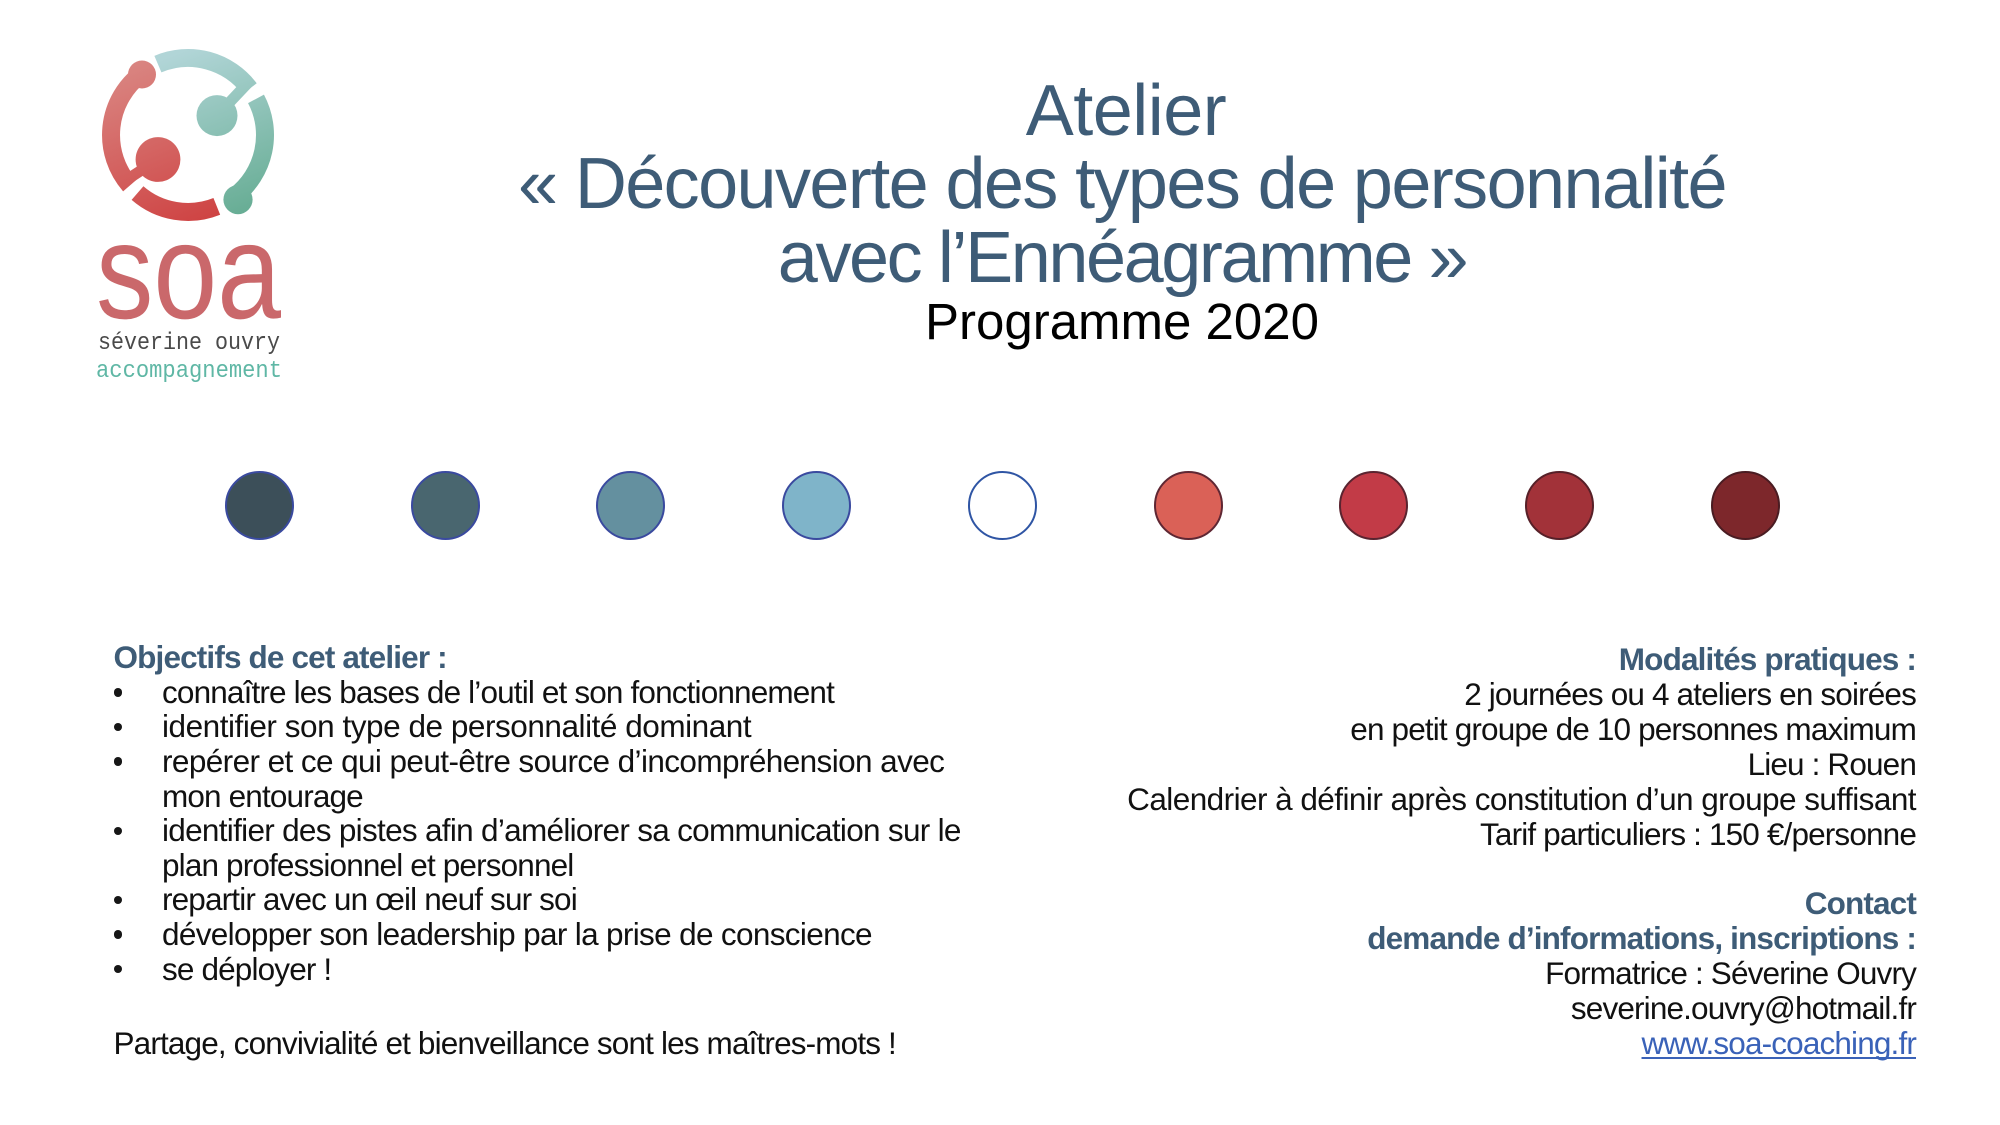 The width and height of the screenshot is (2000, 1125). I want to click on svg-text: séverine ouvry, so click(189, 343).